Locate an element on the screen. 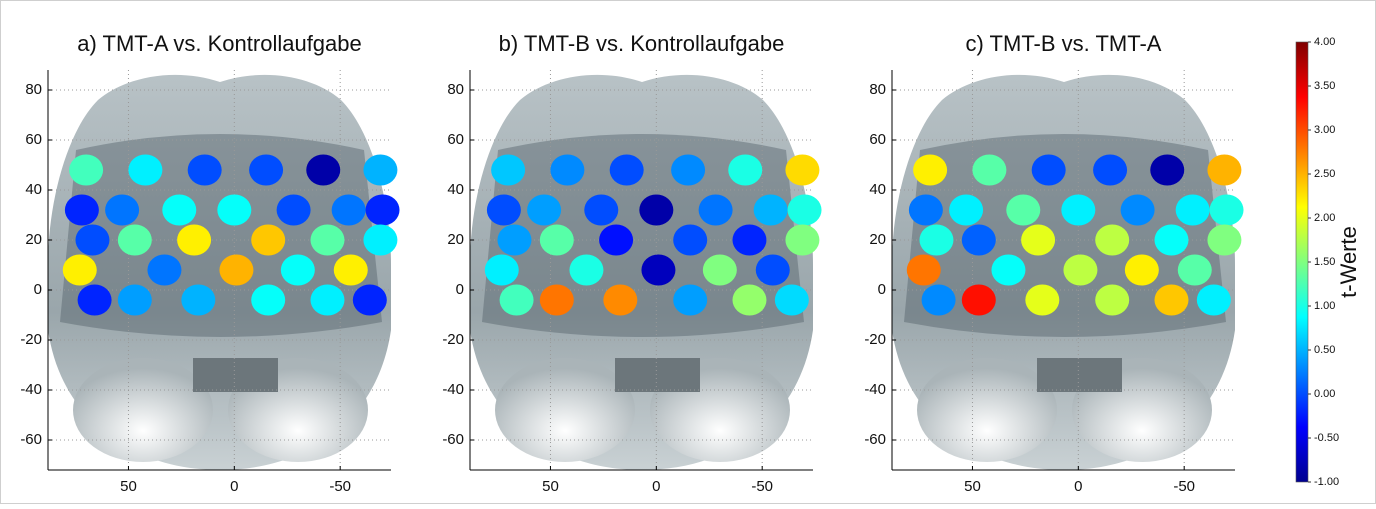  colorbar-tick-label: 4.00 is located at coordinates (1324, 42).